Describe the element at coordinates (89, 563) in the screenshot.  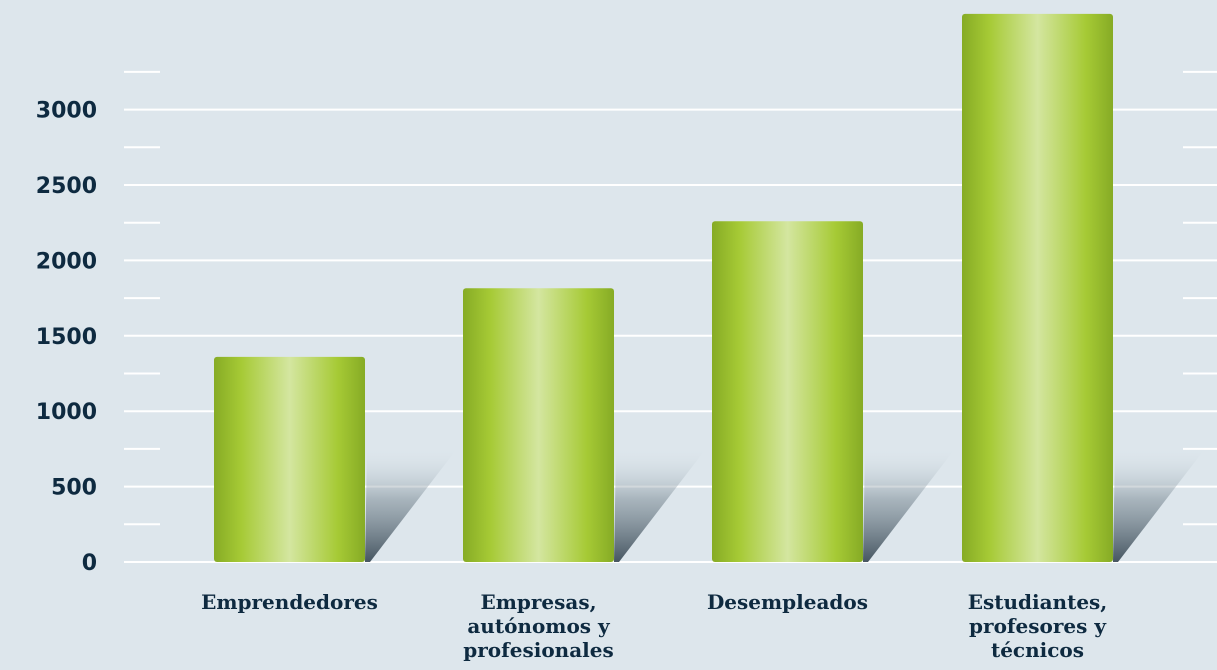
I see `y-tick-label: 0` at that location.